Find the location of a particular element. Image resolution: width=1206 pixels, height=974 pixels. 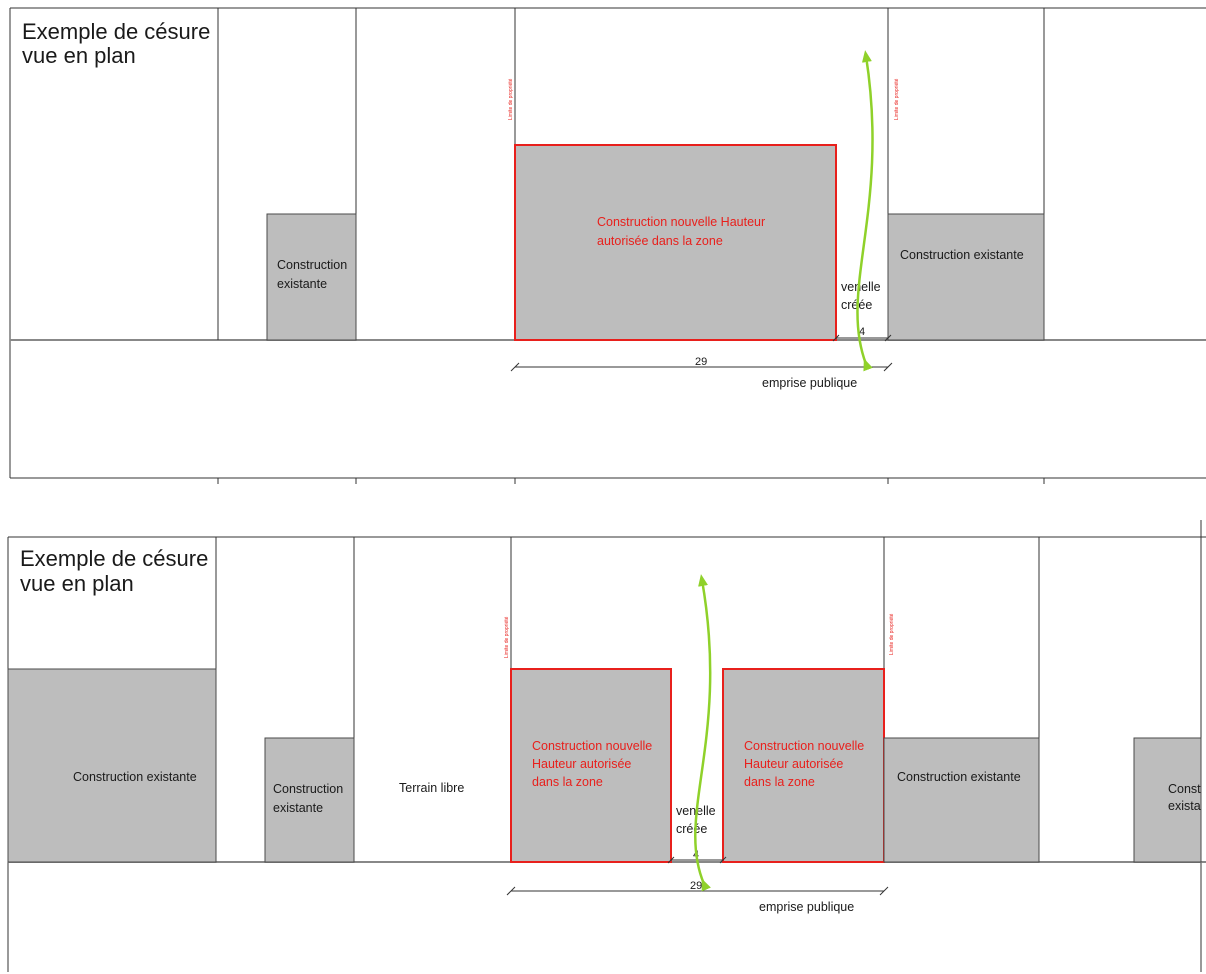

panel-1-total-width: 29 is located at coordinates (701, 362).